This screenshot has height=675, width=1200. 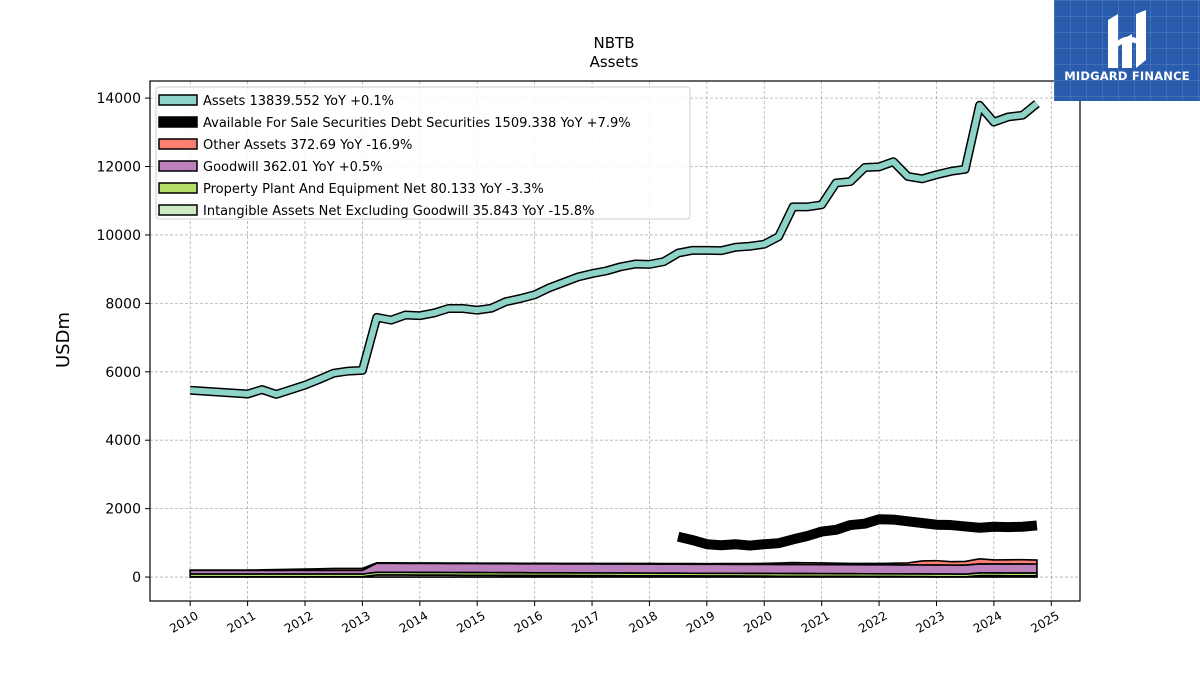 I want to click on chart-subtitle: Assets, so click(x=614, y=62).